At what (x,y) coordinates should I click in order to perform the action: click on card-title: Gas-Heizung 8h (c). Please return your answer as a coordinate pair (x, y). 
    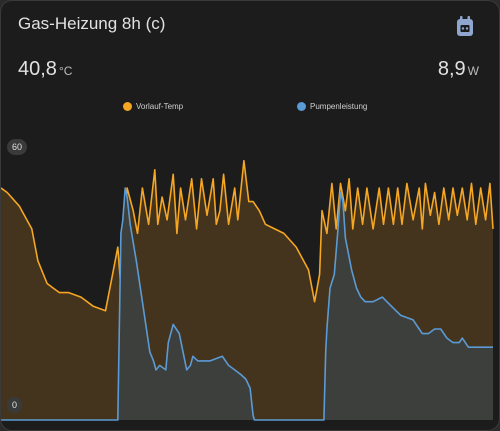
    Looking at the image, I should click on (92, 23).